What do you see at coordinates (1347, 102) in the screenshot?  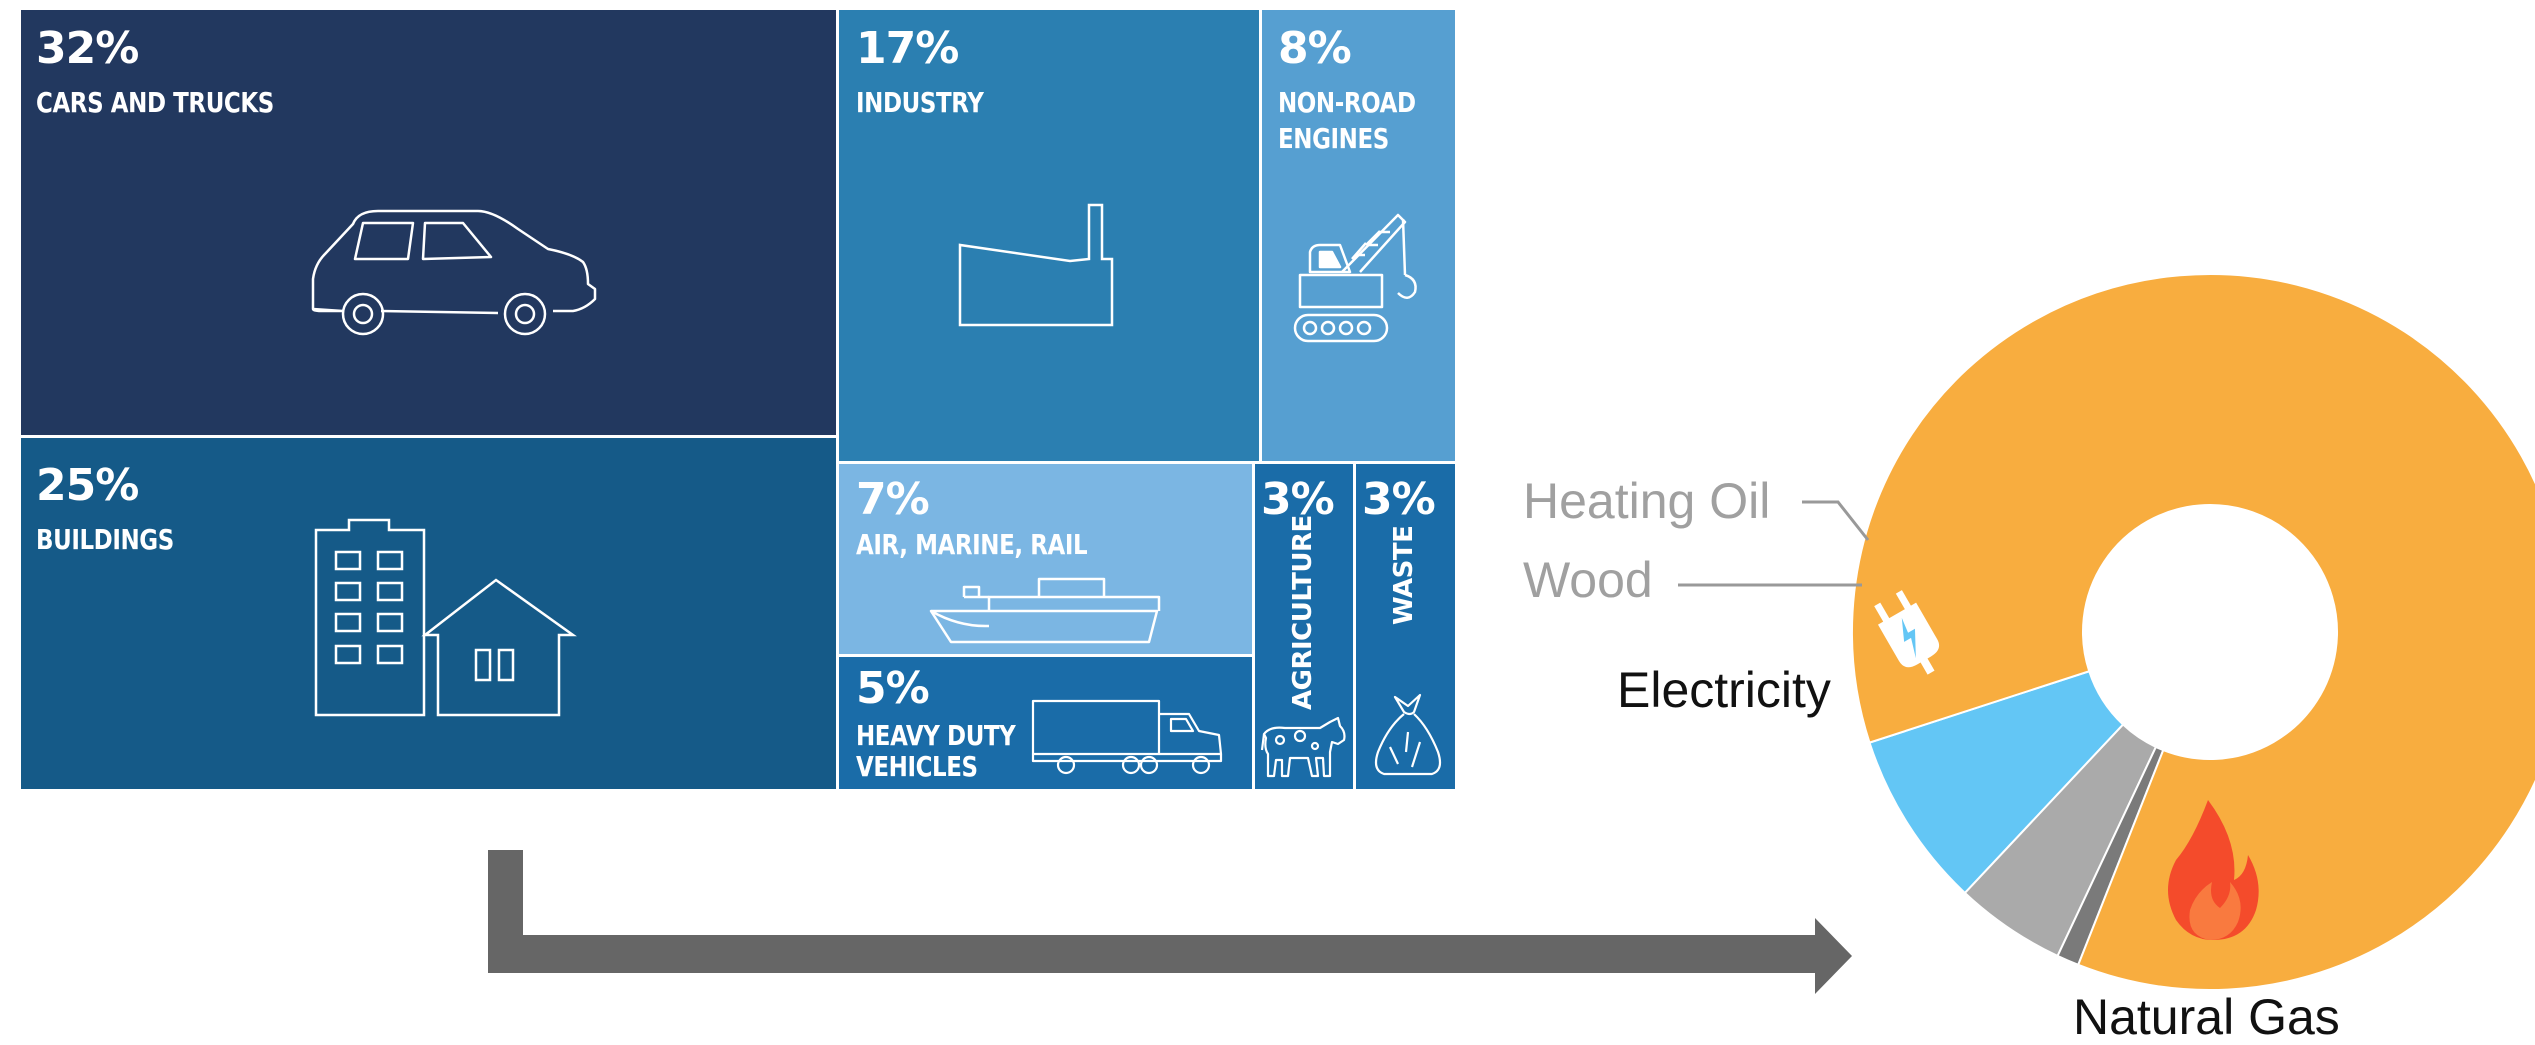 I see `tile-label-line-1: NON-ROAD` at bounding box center [1347, 102].